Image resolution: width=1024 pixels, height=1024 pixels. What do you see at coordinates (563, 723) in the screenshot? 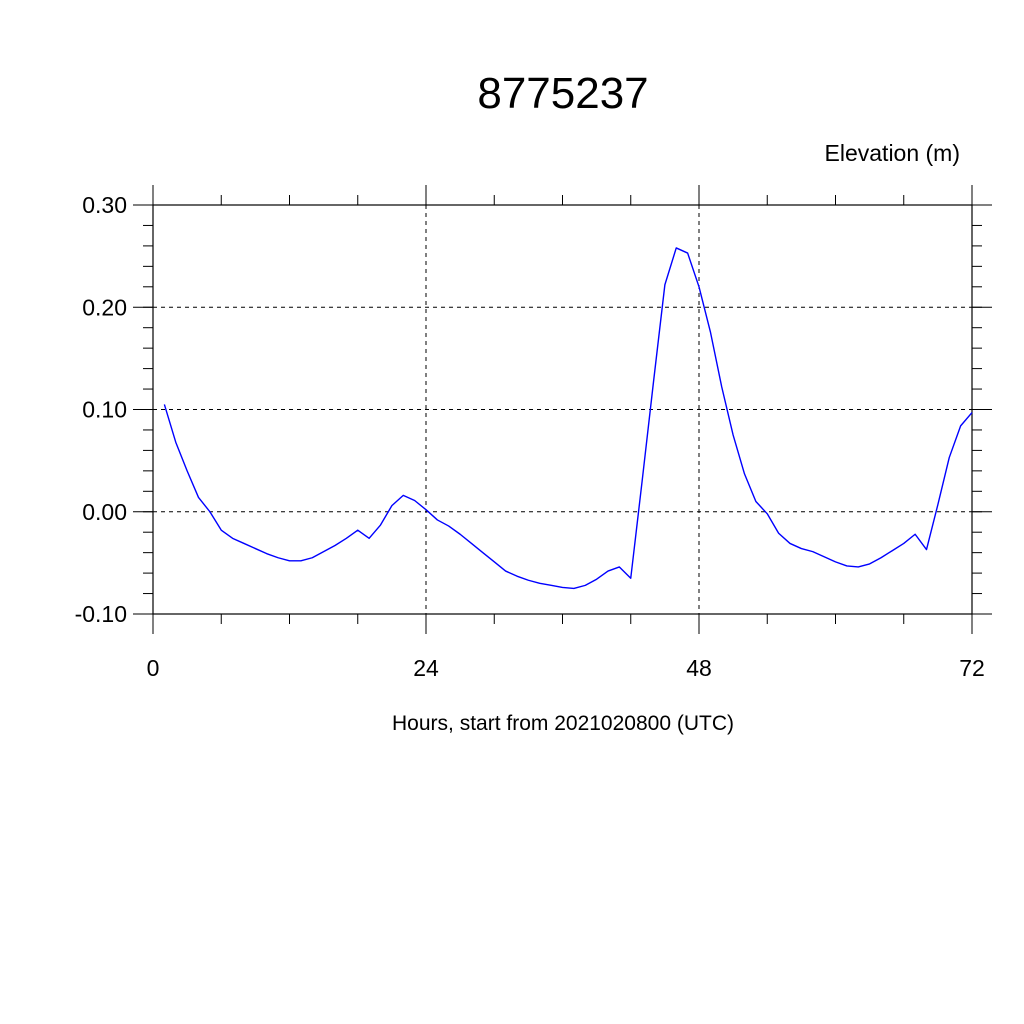
I see `x-axis-label: Hours, start from 2021020800 (UTC)` at bounding box center [563, 723].